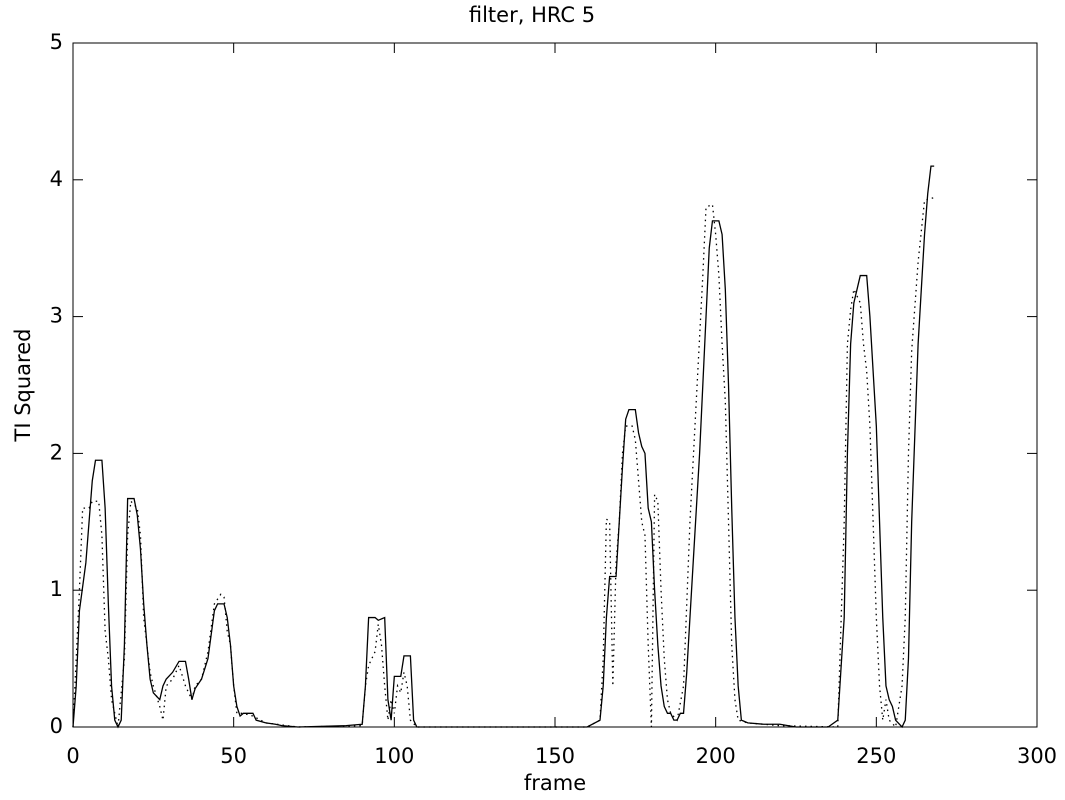 Image resolution: width=1065 pixels, height=800 pixels. I want to click on y-tick-label: 3, so click(56, 316).